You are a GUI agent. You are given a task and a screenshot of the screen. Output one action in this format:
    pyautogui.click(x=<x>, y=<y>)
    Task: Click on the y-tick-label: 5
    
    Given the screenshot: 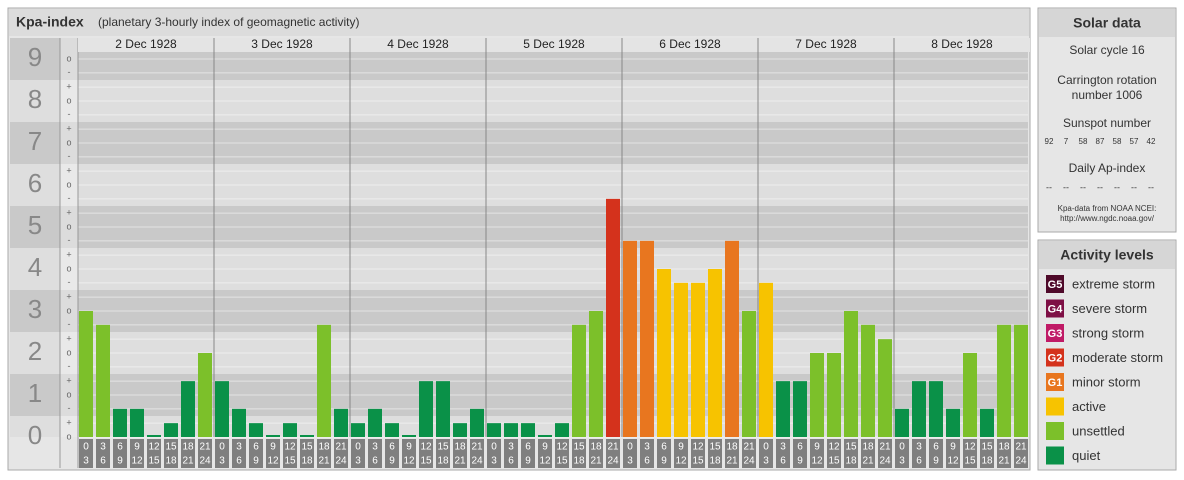 What is the action you would take?
    pyautogui.click(x=35, y=225)
    